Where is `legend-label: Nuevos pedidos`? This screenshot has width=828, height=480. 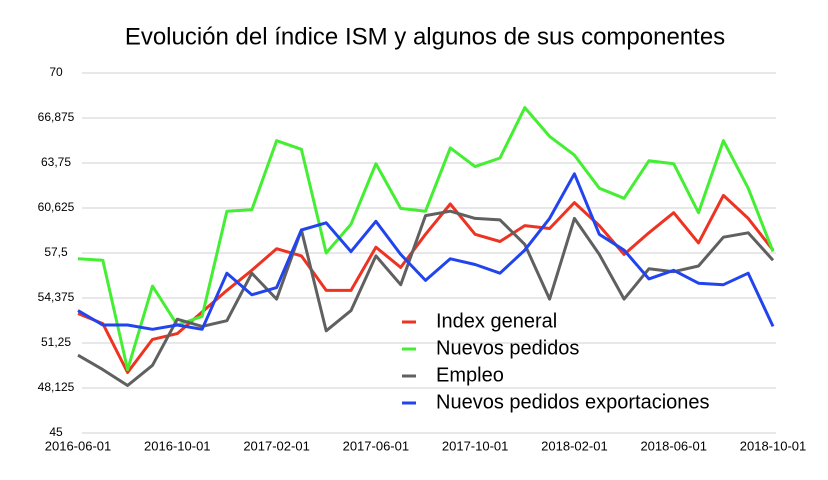 legend-label: Nuevos pedidos is located at coordinates (507, 348).